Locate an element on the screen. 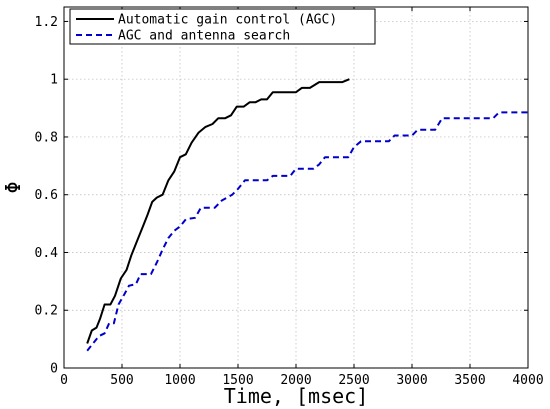 The image size is (550, 409). y-tick-label: 0.6 is located at coordinates (46, 195).